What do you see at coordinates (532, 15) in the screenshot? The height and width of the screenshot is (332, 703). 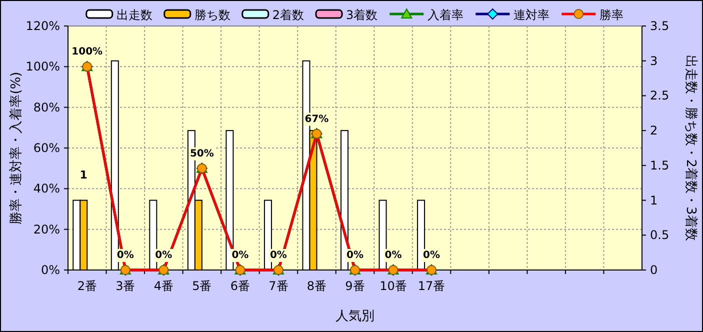 I see `legend-label: 連対率` at bounding box center [532, 15].